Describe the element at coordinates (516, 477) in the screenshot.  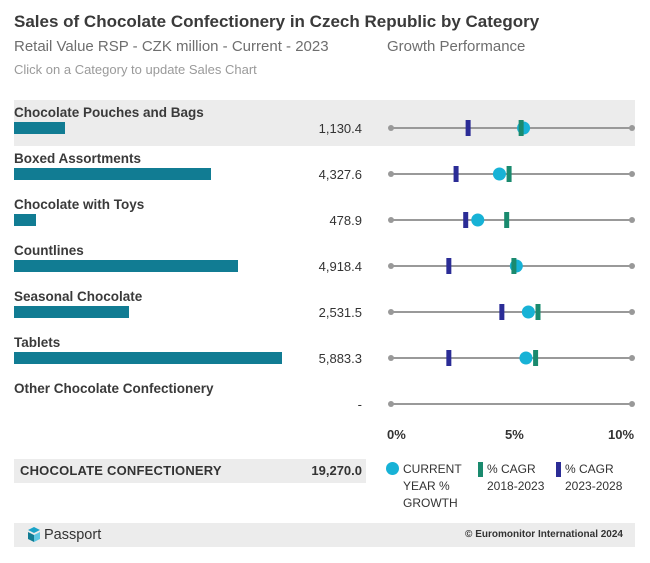
I see `legend-label: % CAGR 2018-2023` at that location.